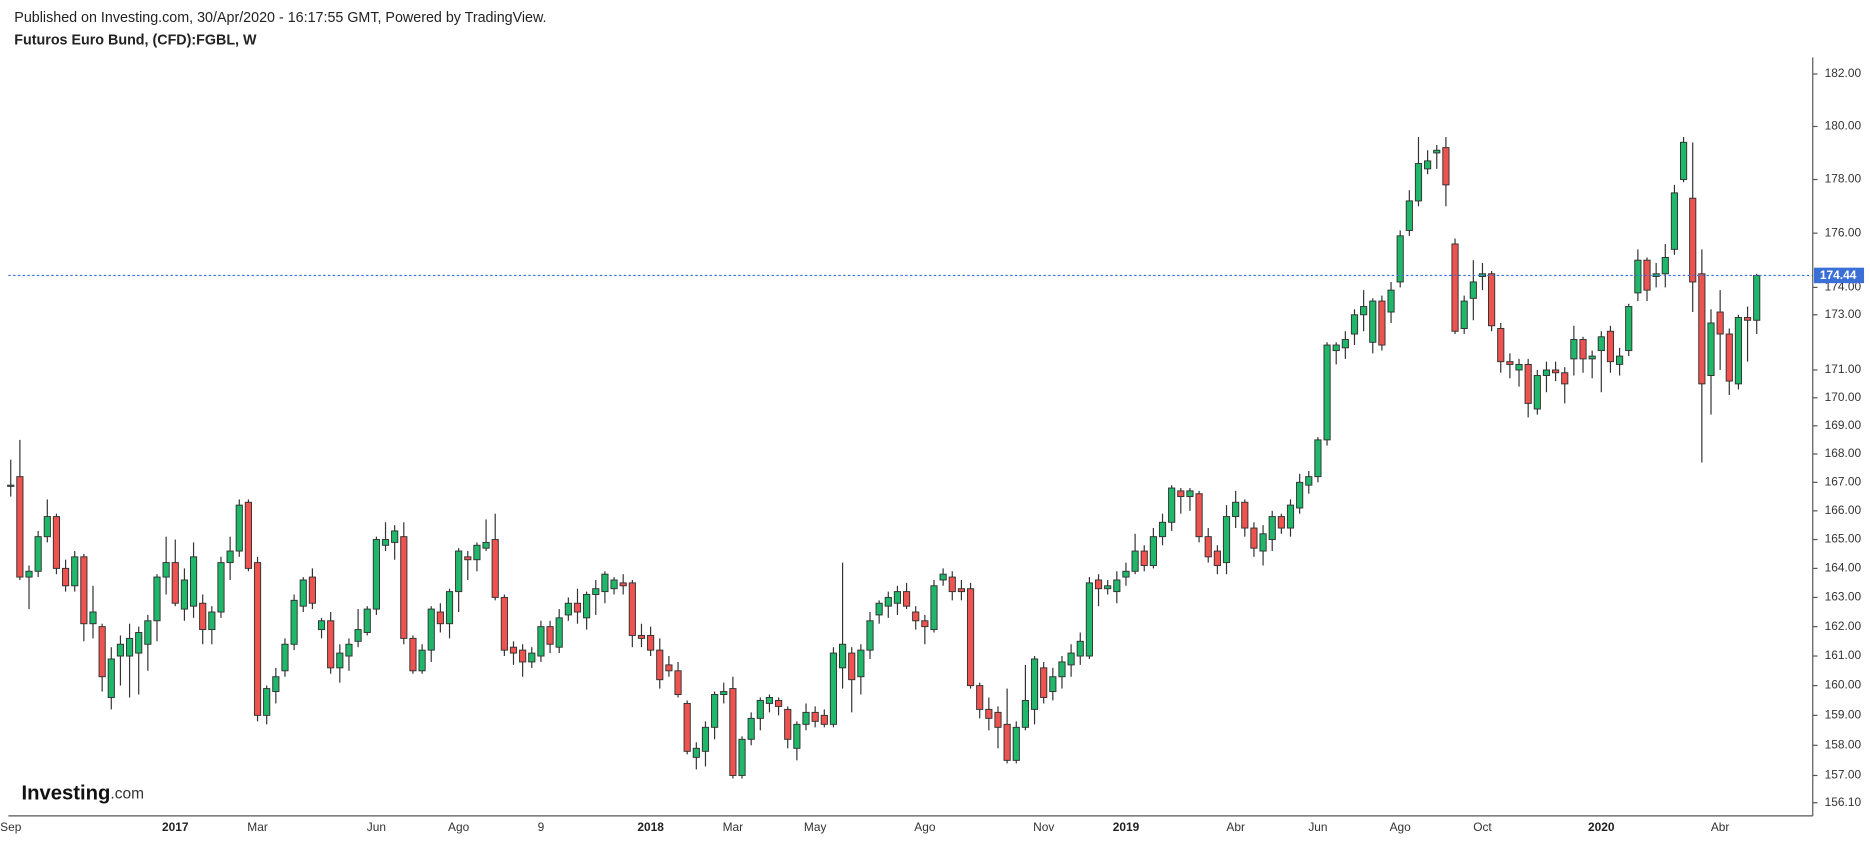 This screenshot has height=841, width=1870. I want to click on y-tick-label: 182.00, so click(1843, 73).